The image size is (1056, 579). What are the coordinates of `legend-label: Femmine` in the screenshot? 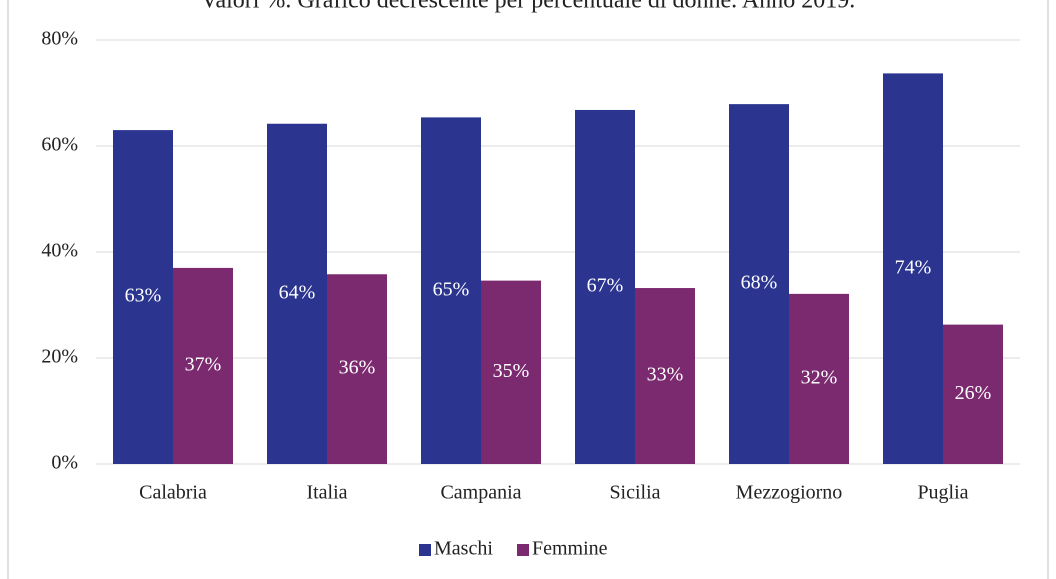 It's located at (570, 549).